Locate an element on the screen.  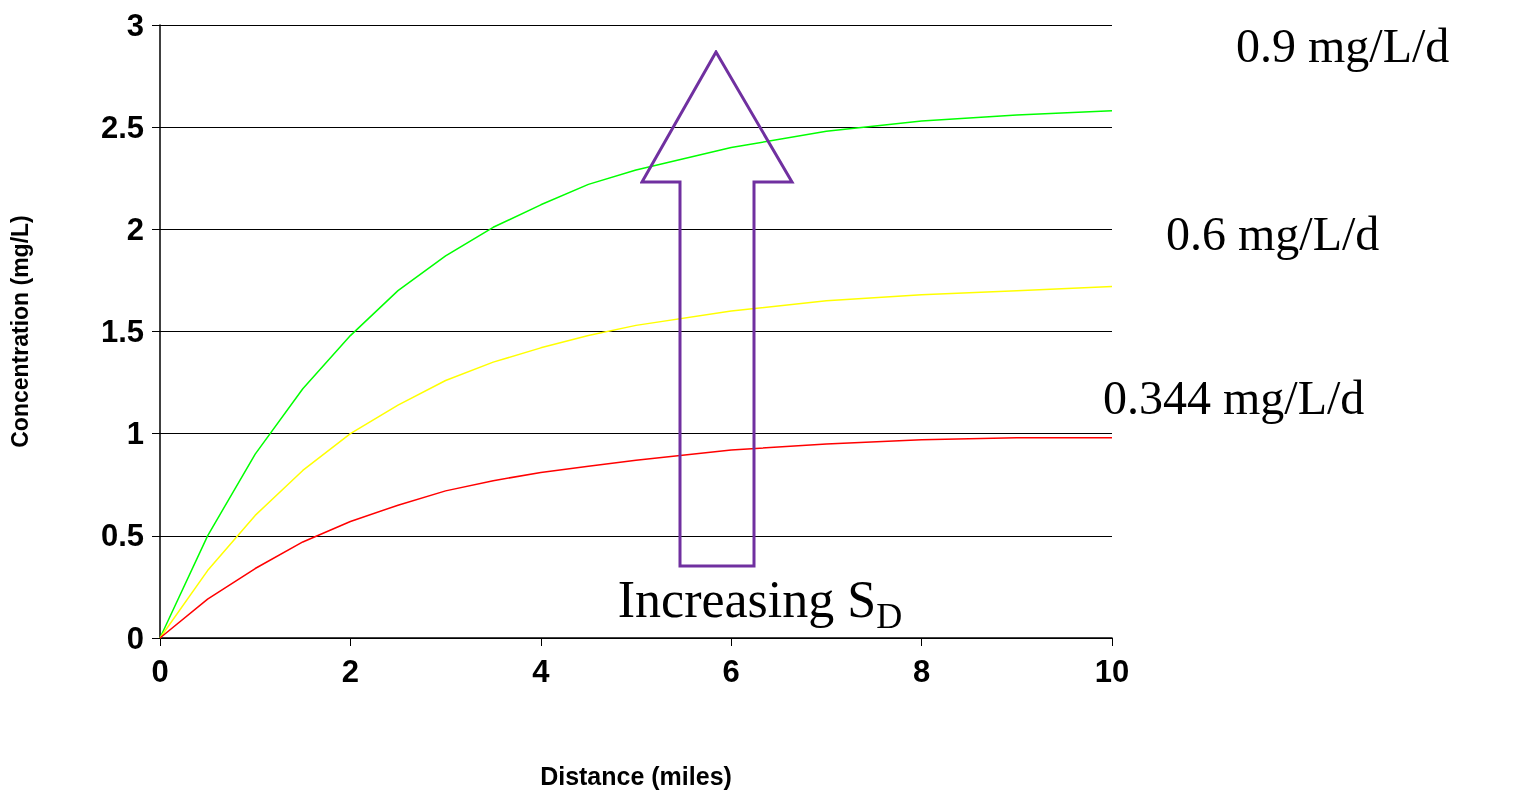
x-axis-title: Distance (miles) is located at coordinates (636, 775).